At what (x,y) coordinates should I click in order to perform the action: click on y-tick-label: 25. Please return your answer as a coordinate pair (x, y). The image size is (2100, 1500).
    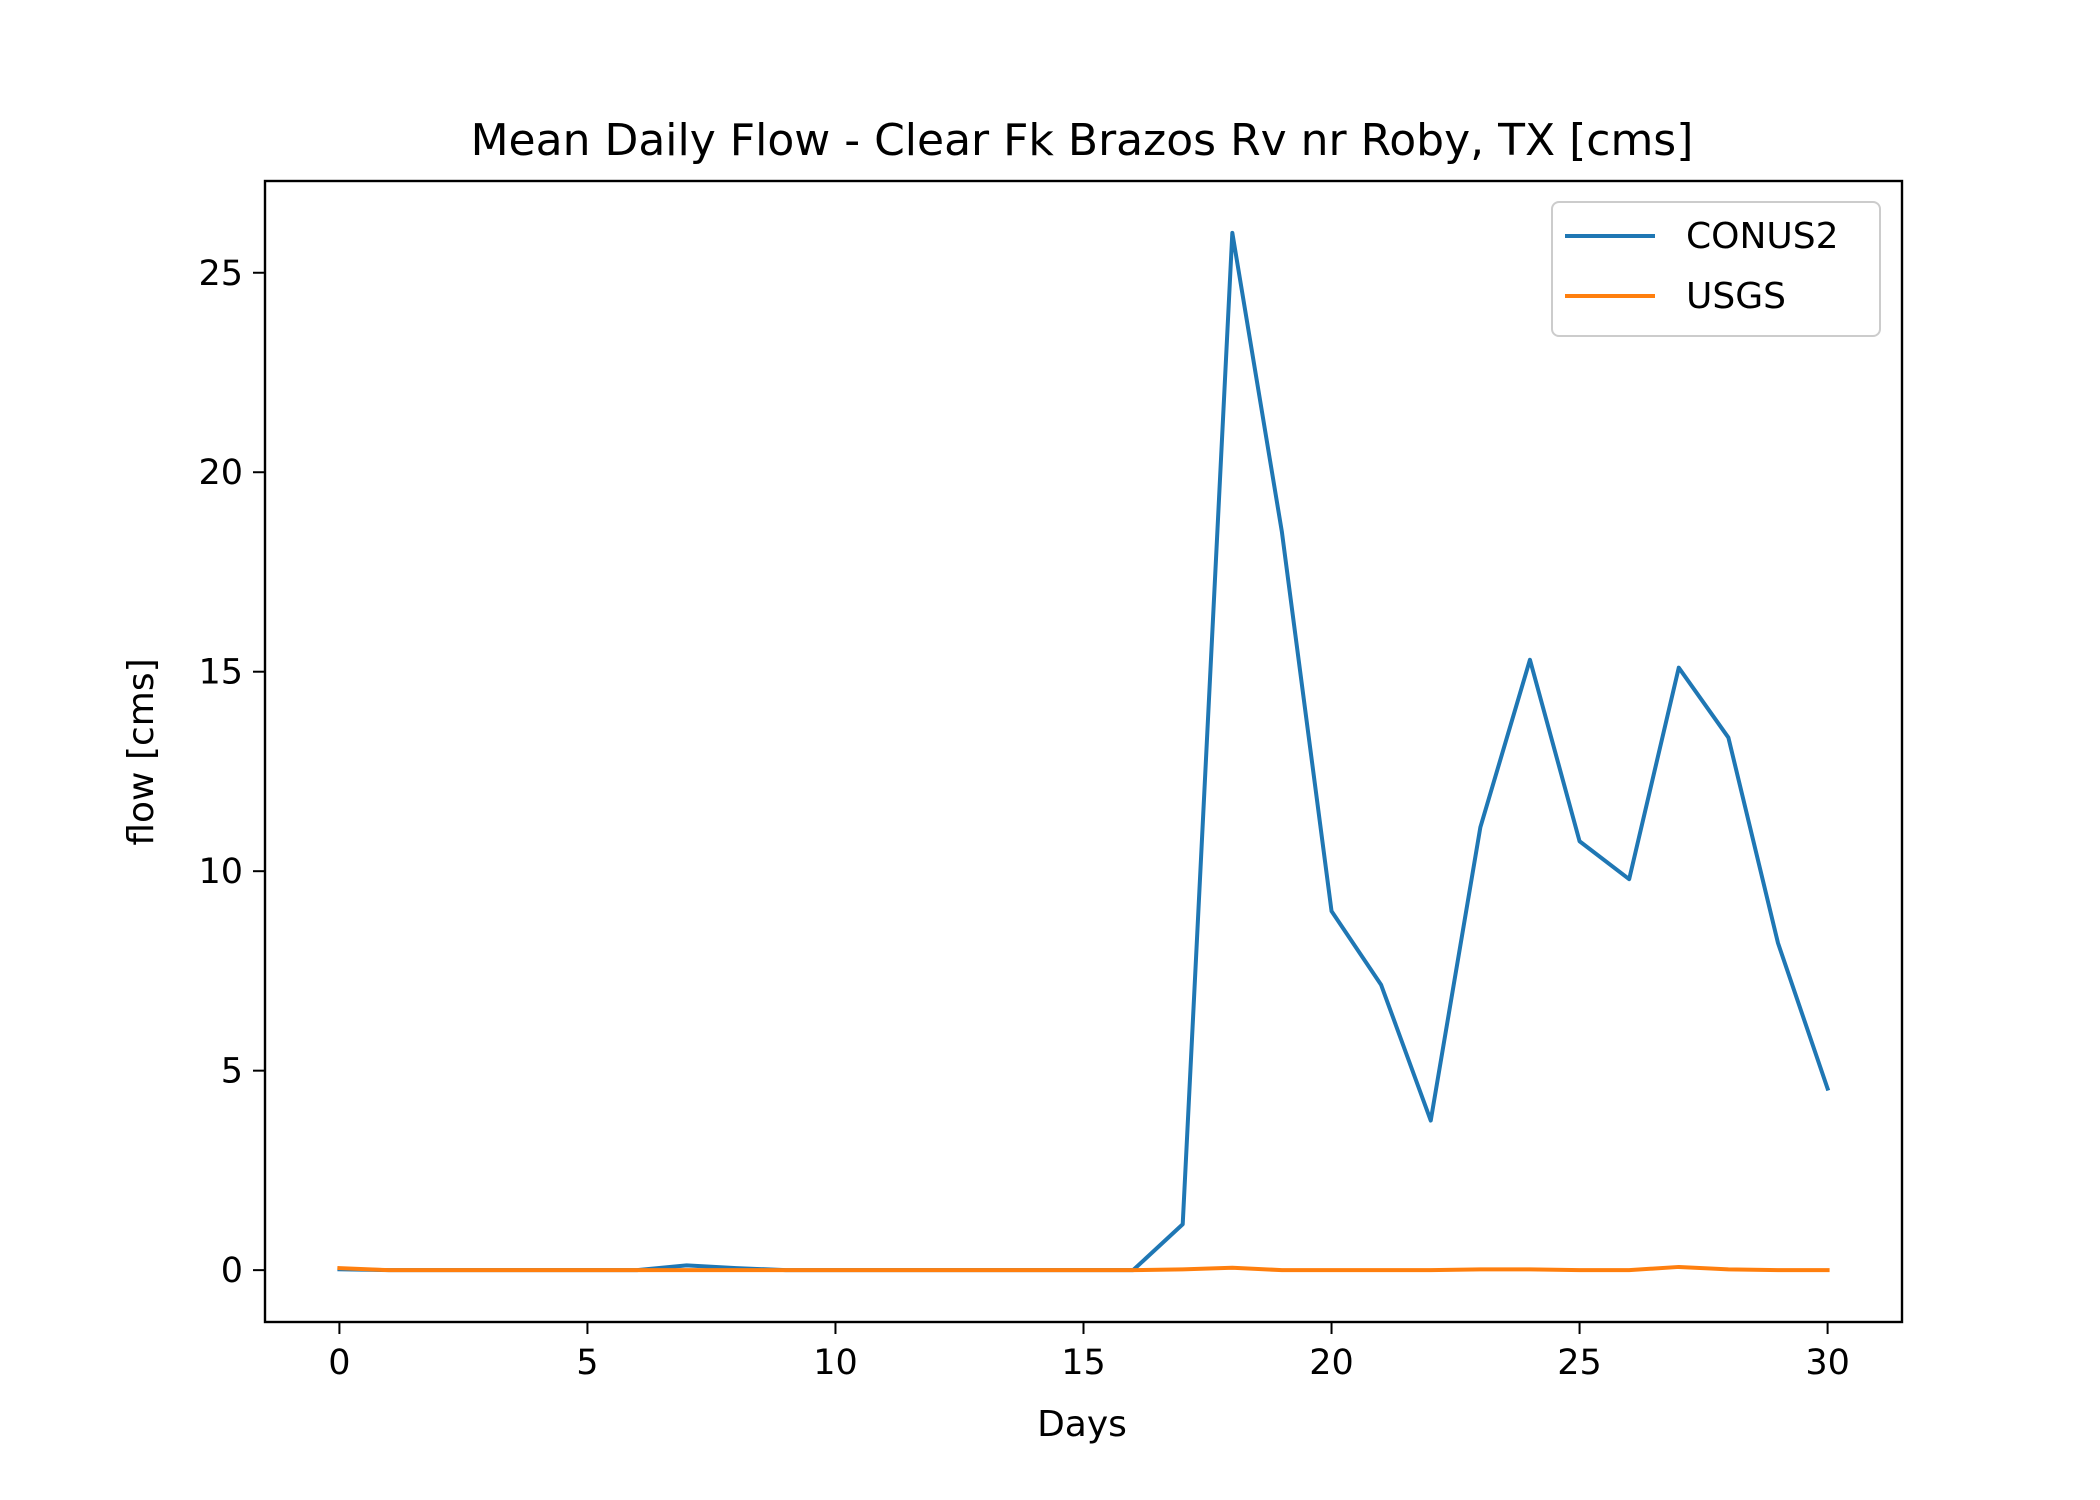
    Looking at the image, I should click on (220, 274).